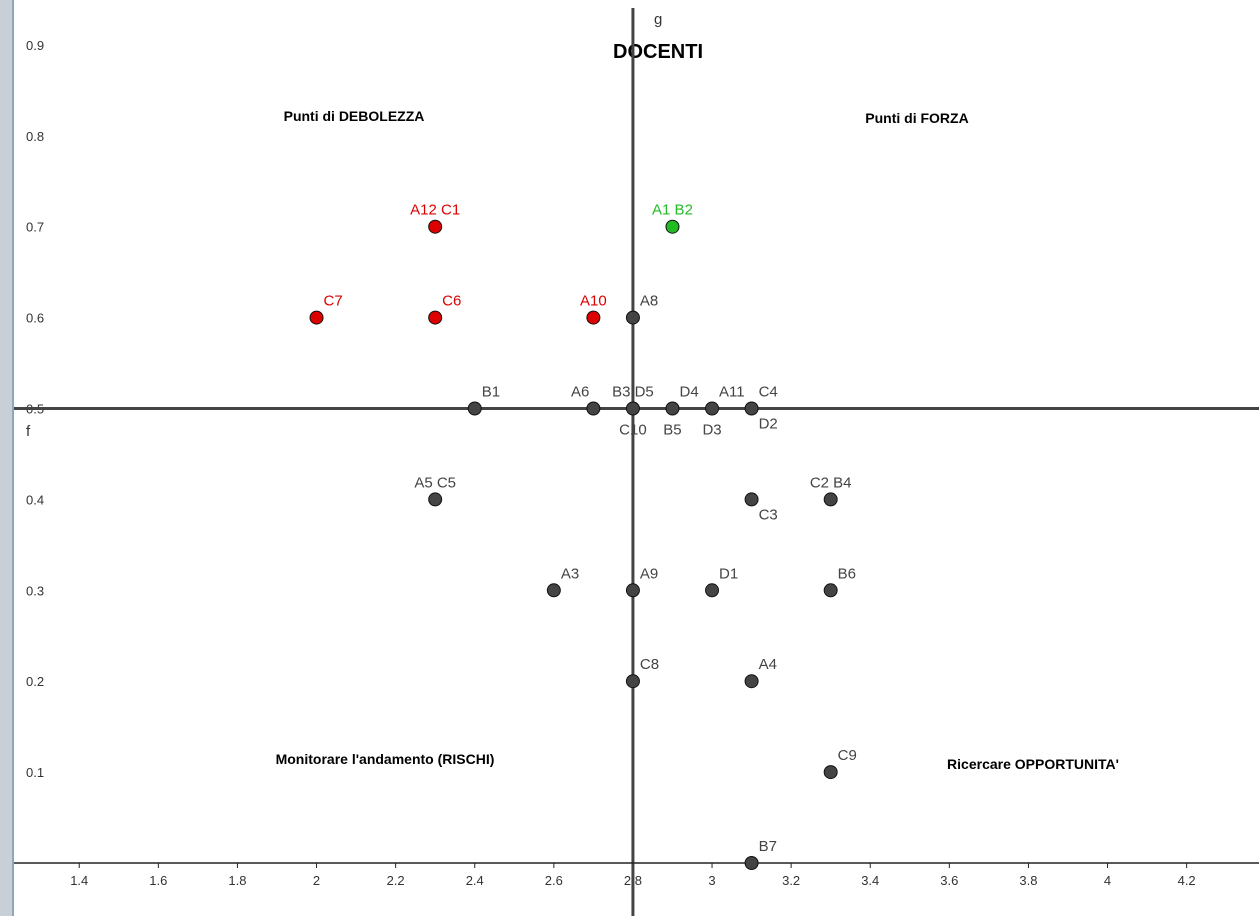 This screenshot has height=916, width=1259. Describe the element at coordinates (649, 664) in the screenshot. I see `point-label: C8` at that location.